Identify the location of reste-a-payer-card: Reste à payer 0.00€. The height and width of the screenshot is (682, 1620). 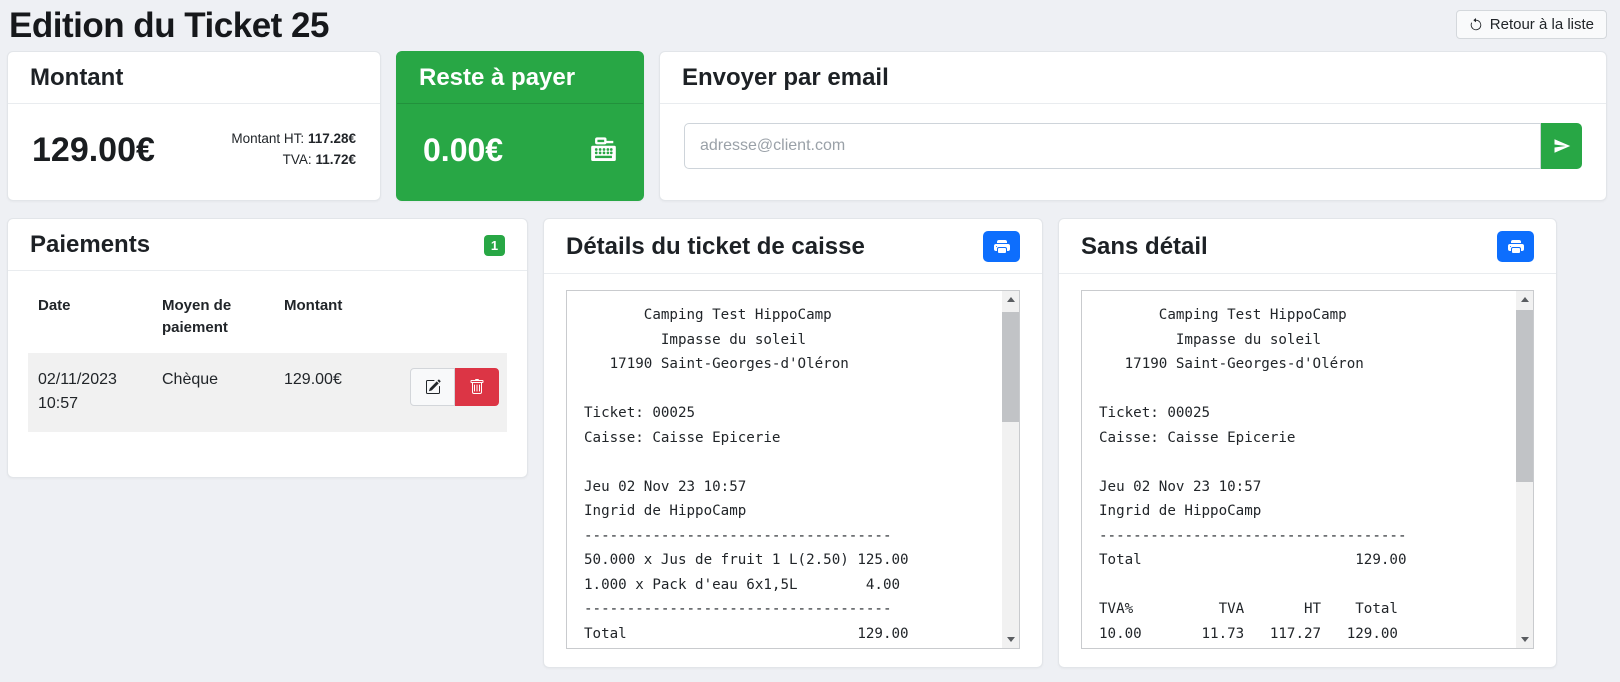
(520, 126).